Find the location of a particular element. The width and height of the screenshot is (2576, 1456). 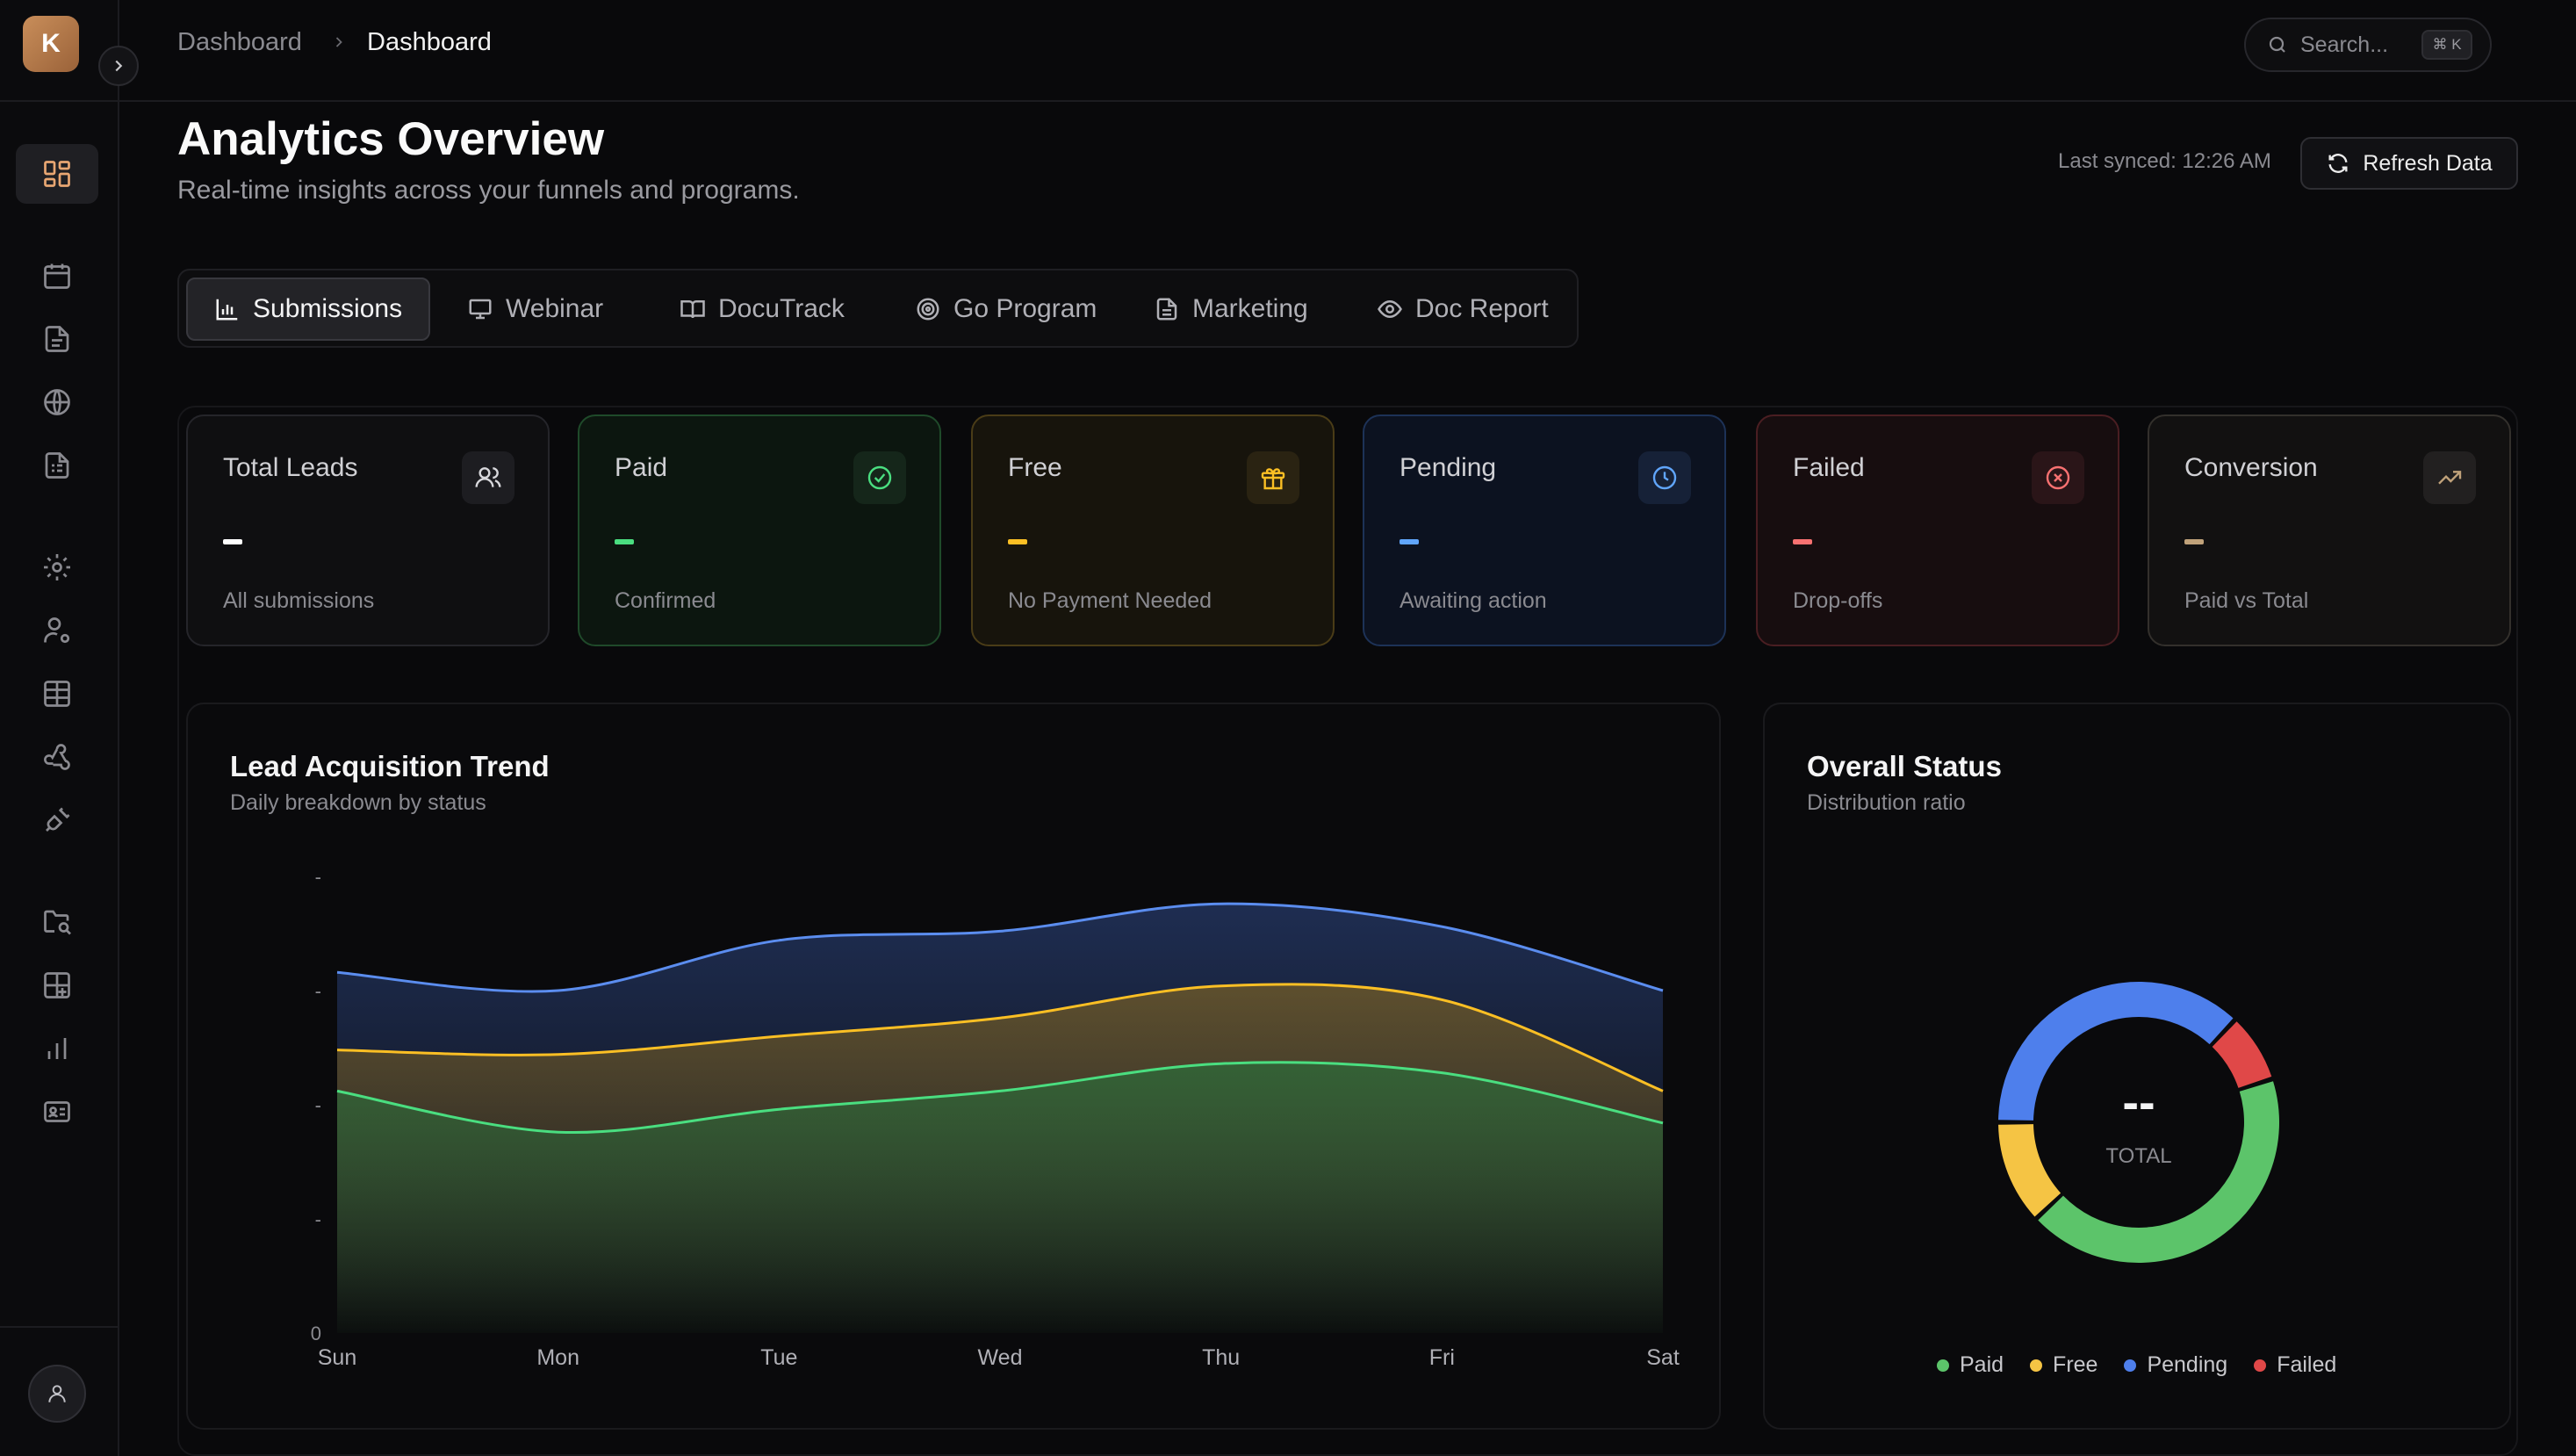

report-icon is located at coordinates (57, 465).